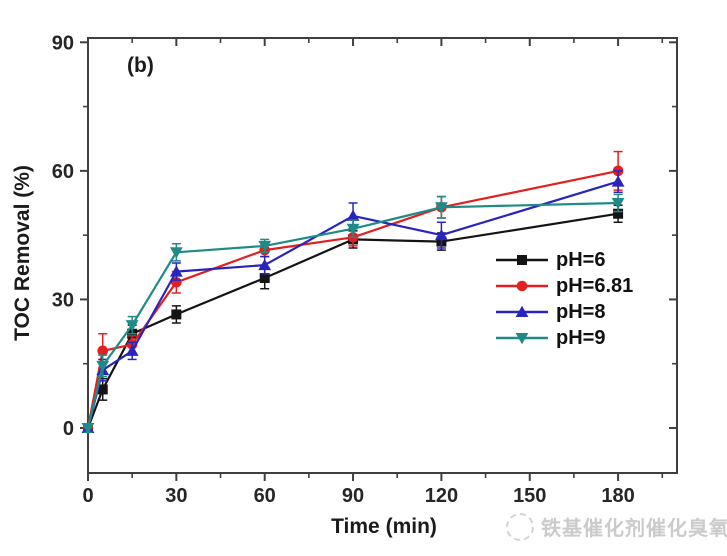  I want to click on legend-marker-triangle-up-icon, so click(522, 311).